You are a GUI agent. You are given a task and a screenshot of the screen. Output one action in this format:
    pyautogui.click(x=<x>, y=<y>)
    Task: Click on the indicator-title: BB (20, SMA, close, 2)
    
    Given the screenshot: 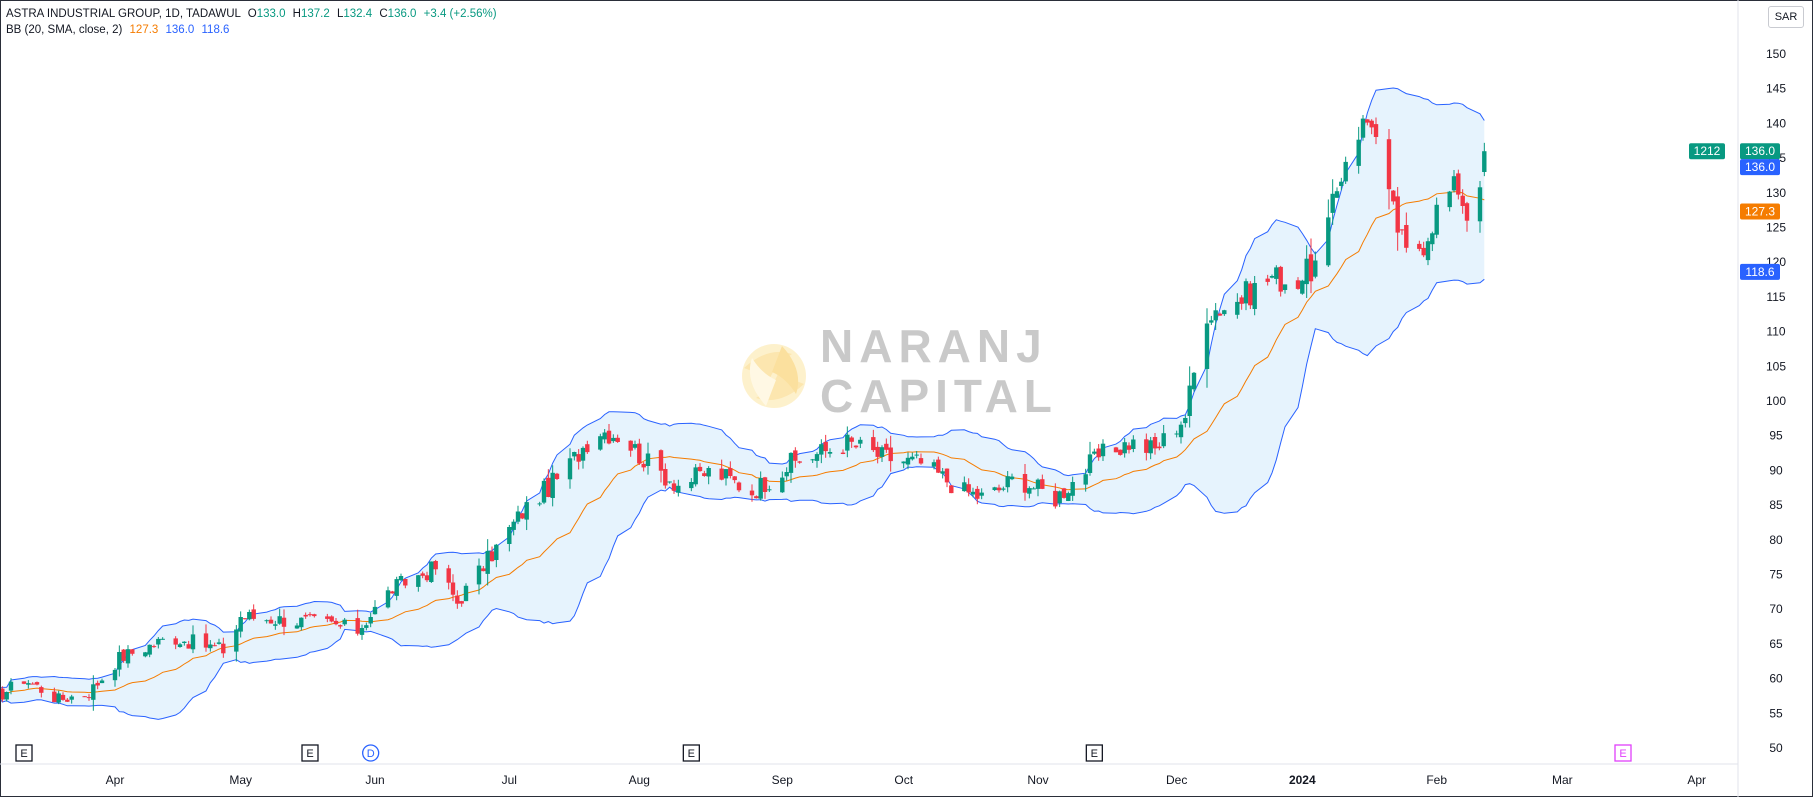 What is the action you would take?
    pyautogui.click(x=64, y=30)
    